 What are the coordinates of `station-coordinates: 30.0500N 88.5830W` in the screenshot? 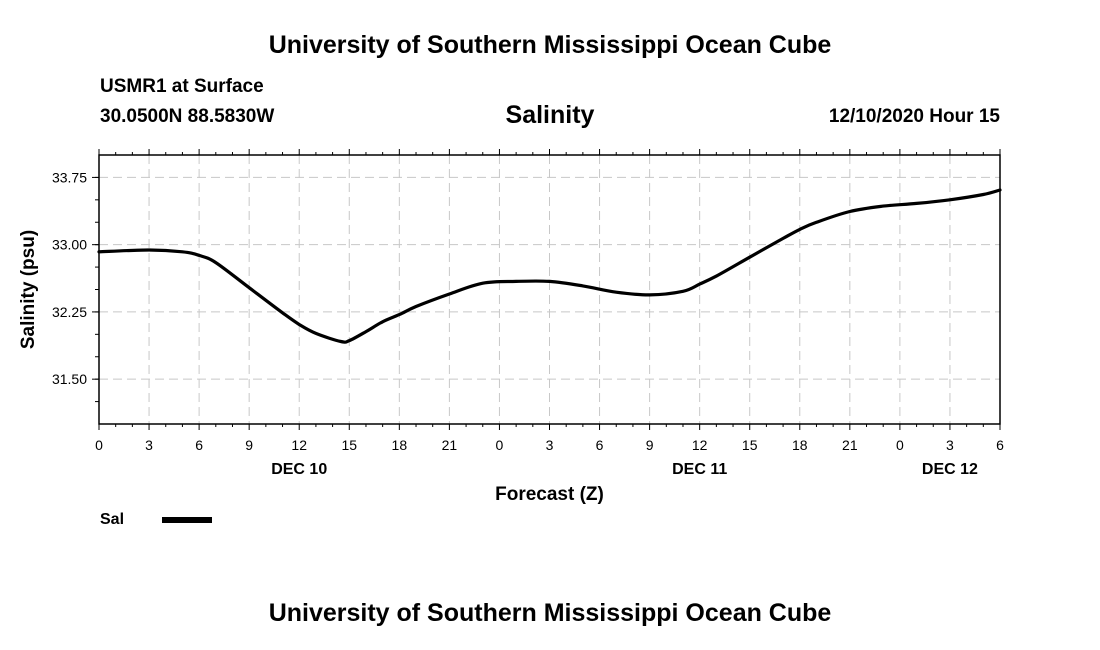 It's located at (187, 116).